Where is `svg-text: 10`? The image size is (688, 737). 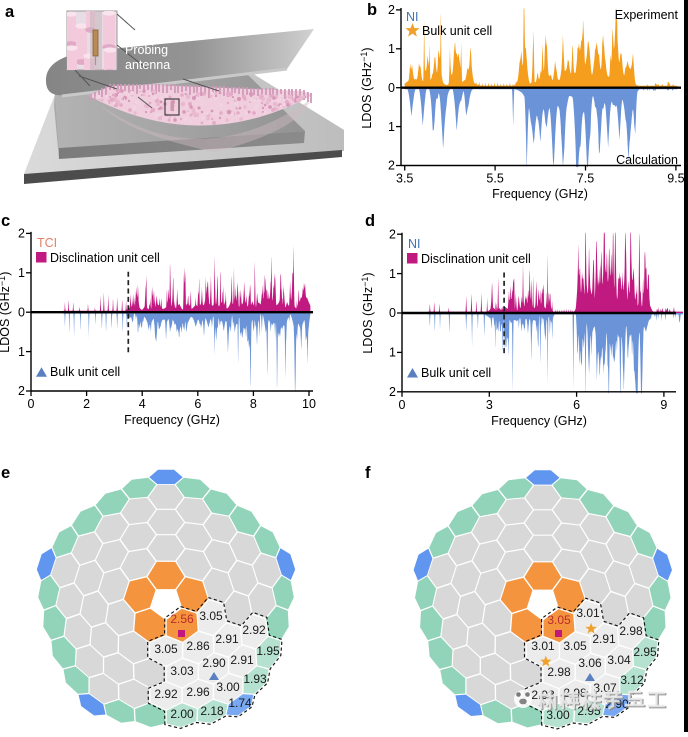
svg-text: 10 is located at coordinates (309, 404).